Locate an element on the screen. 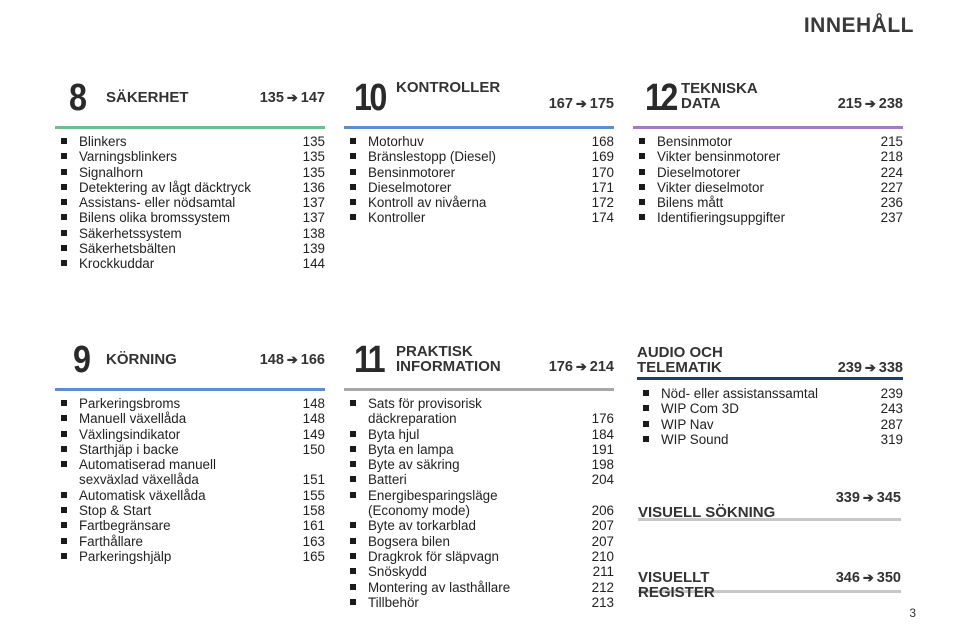 This screenshot has height=640, width=960. section-visuell-sokning: VISUELL SÖKNING 339 ➔ 345 is located at coordinates (769, 505).